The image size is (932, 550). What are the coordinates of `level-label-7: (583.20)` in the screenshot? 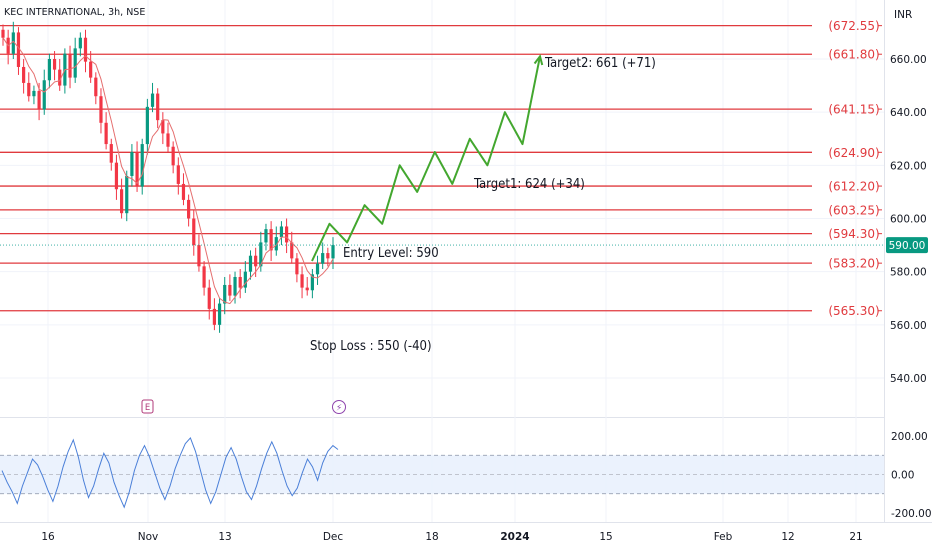 It's located at (853, 264).